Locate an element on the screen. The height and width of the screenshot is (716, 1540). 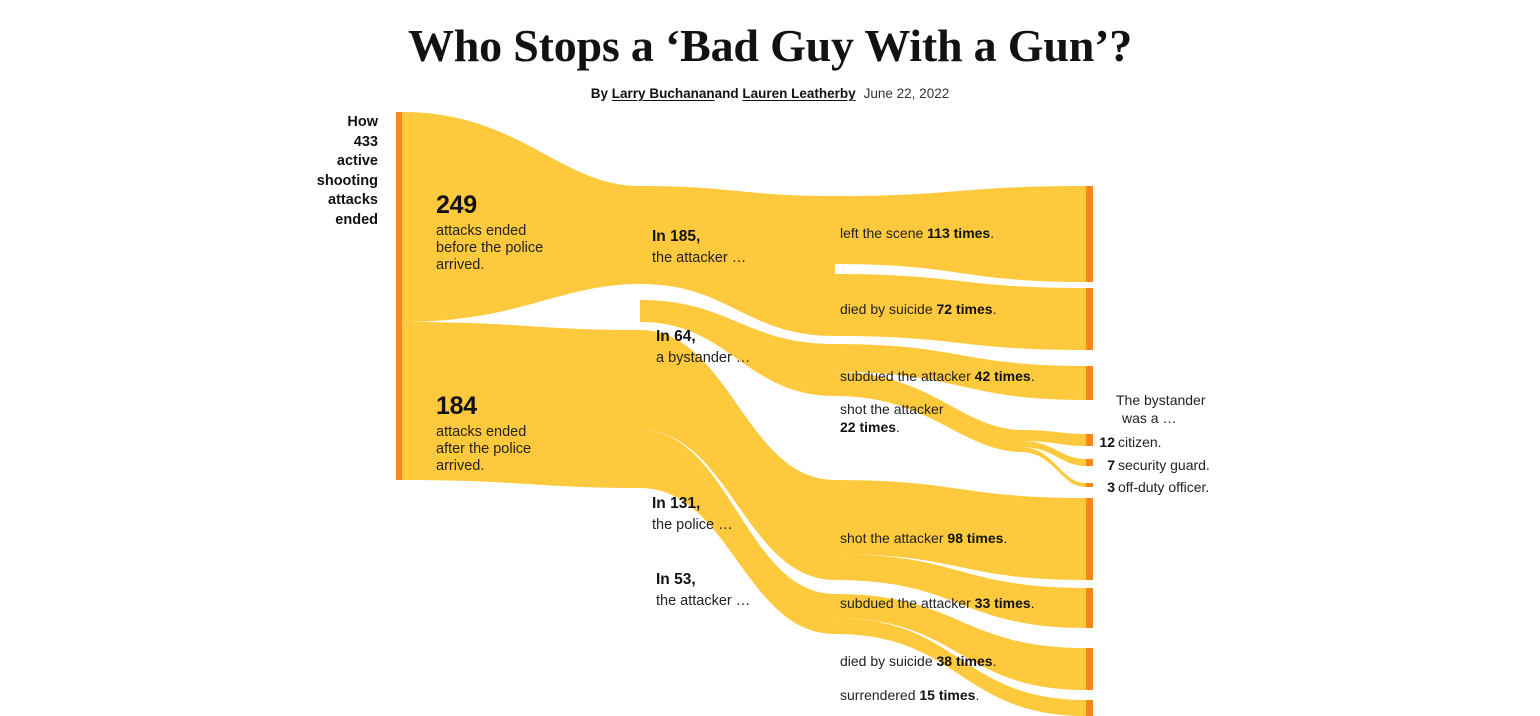
label-outcome-shot-22: shot the attacker 22 times. is located at coordinates (892, 418).